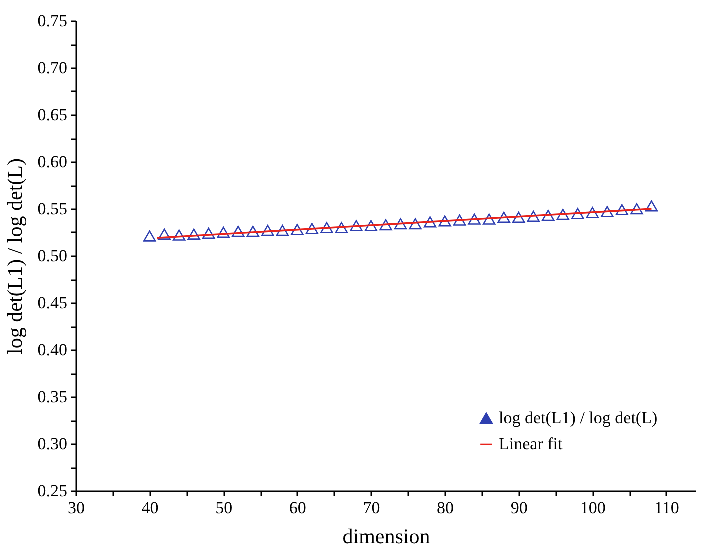 The image size is (714, 554). Describe the element at coordinates (53, 397) in the screenshot. I see `y-tick-label: 0.35` at that location.